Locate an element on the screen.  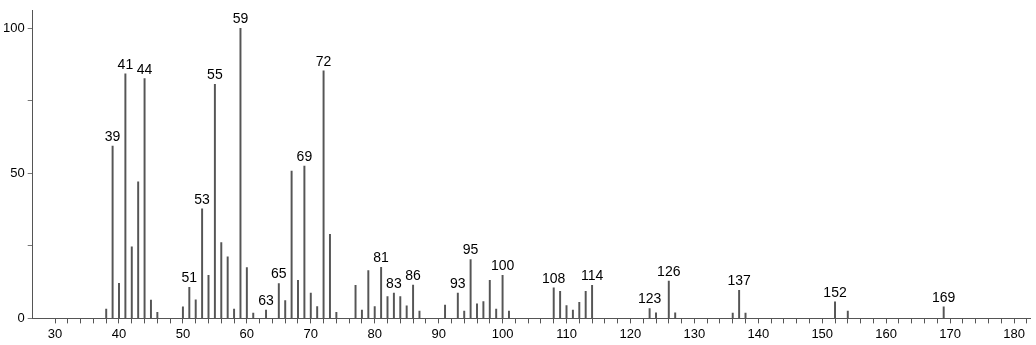
x-tick-label: 160 is located at coordinates (886, 333).